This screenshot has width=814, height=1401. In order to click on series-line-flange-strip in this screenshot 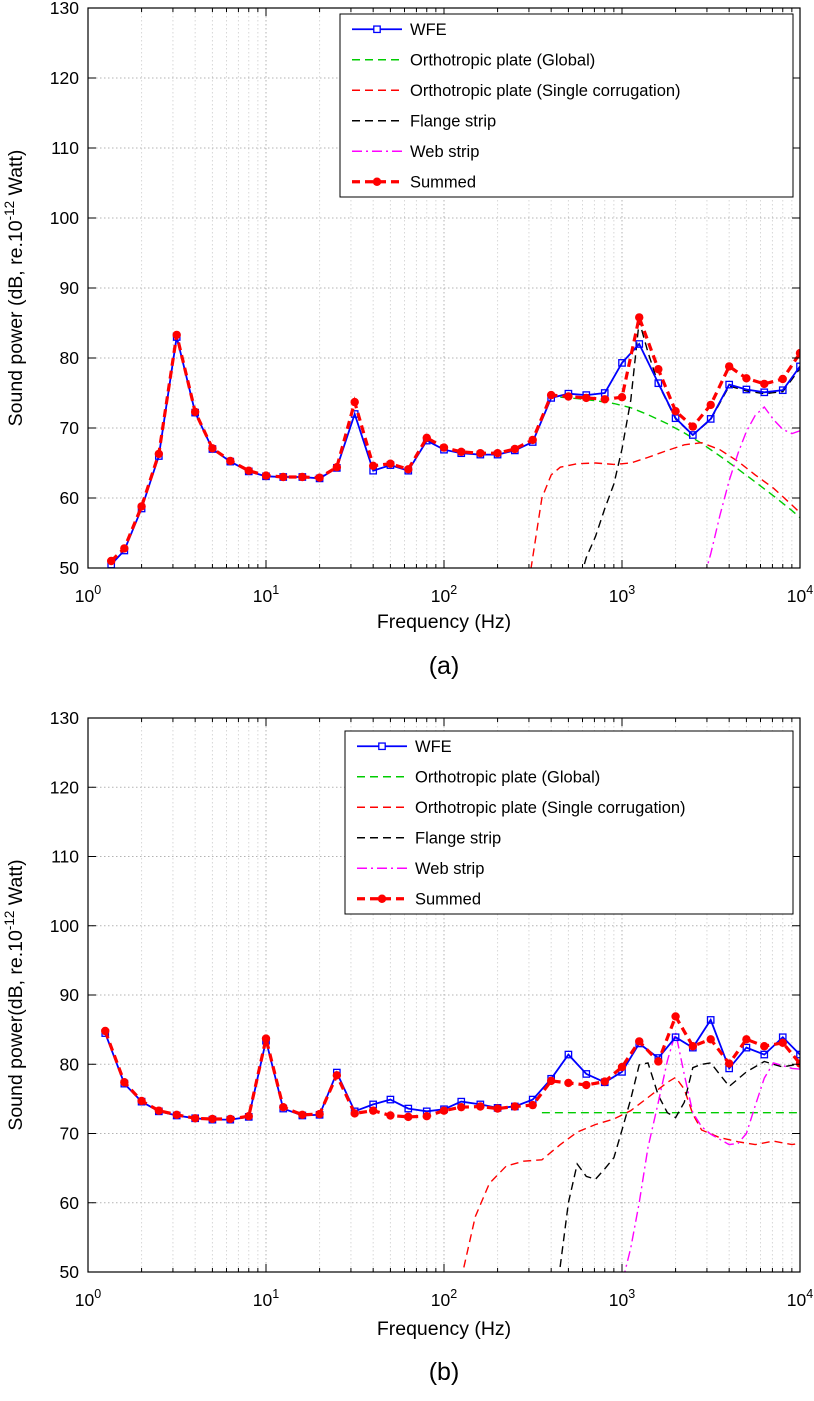, I will do `click(679, 1166)`.